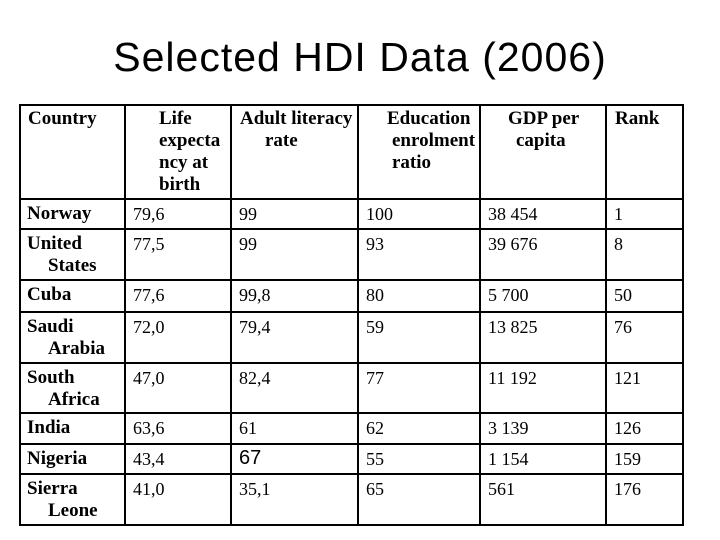 This screenshot has height=540, width=720. Describe the element at coordinates (543, 337) in the screenshot. I see `gdp-value-cell: 13 825` at that location.